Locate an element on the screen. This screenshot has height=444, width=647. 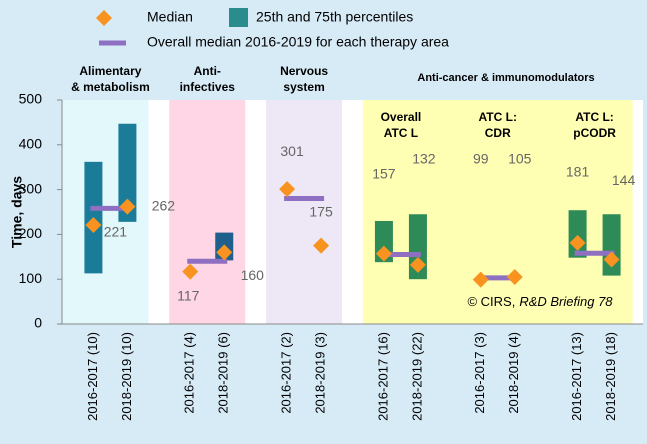
annotation-text: R&D Briefing 78 is located at coordinates (566, 301).